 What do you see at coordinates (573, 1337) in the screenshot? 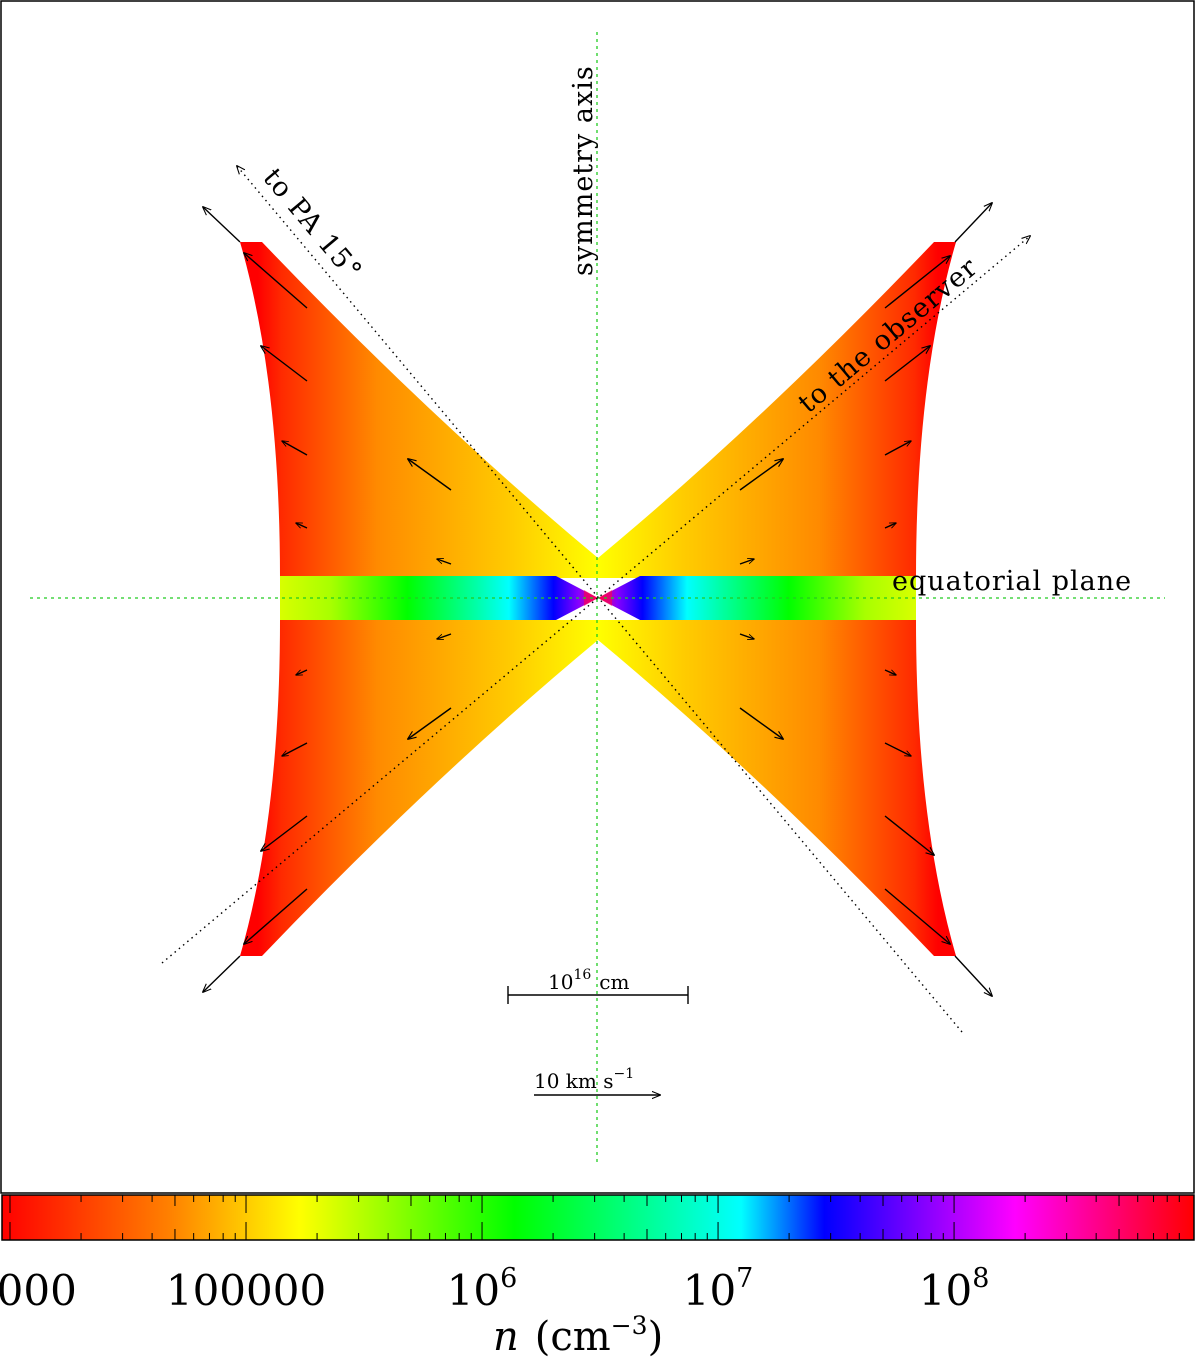
I see `colorbar-title-unit: (cm` at bounding box center [573, 1337].